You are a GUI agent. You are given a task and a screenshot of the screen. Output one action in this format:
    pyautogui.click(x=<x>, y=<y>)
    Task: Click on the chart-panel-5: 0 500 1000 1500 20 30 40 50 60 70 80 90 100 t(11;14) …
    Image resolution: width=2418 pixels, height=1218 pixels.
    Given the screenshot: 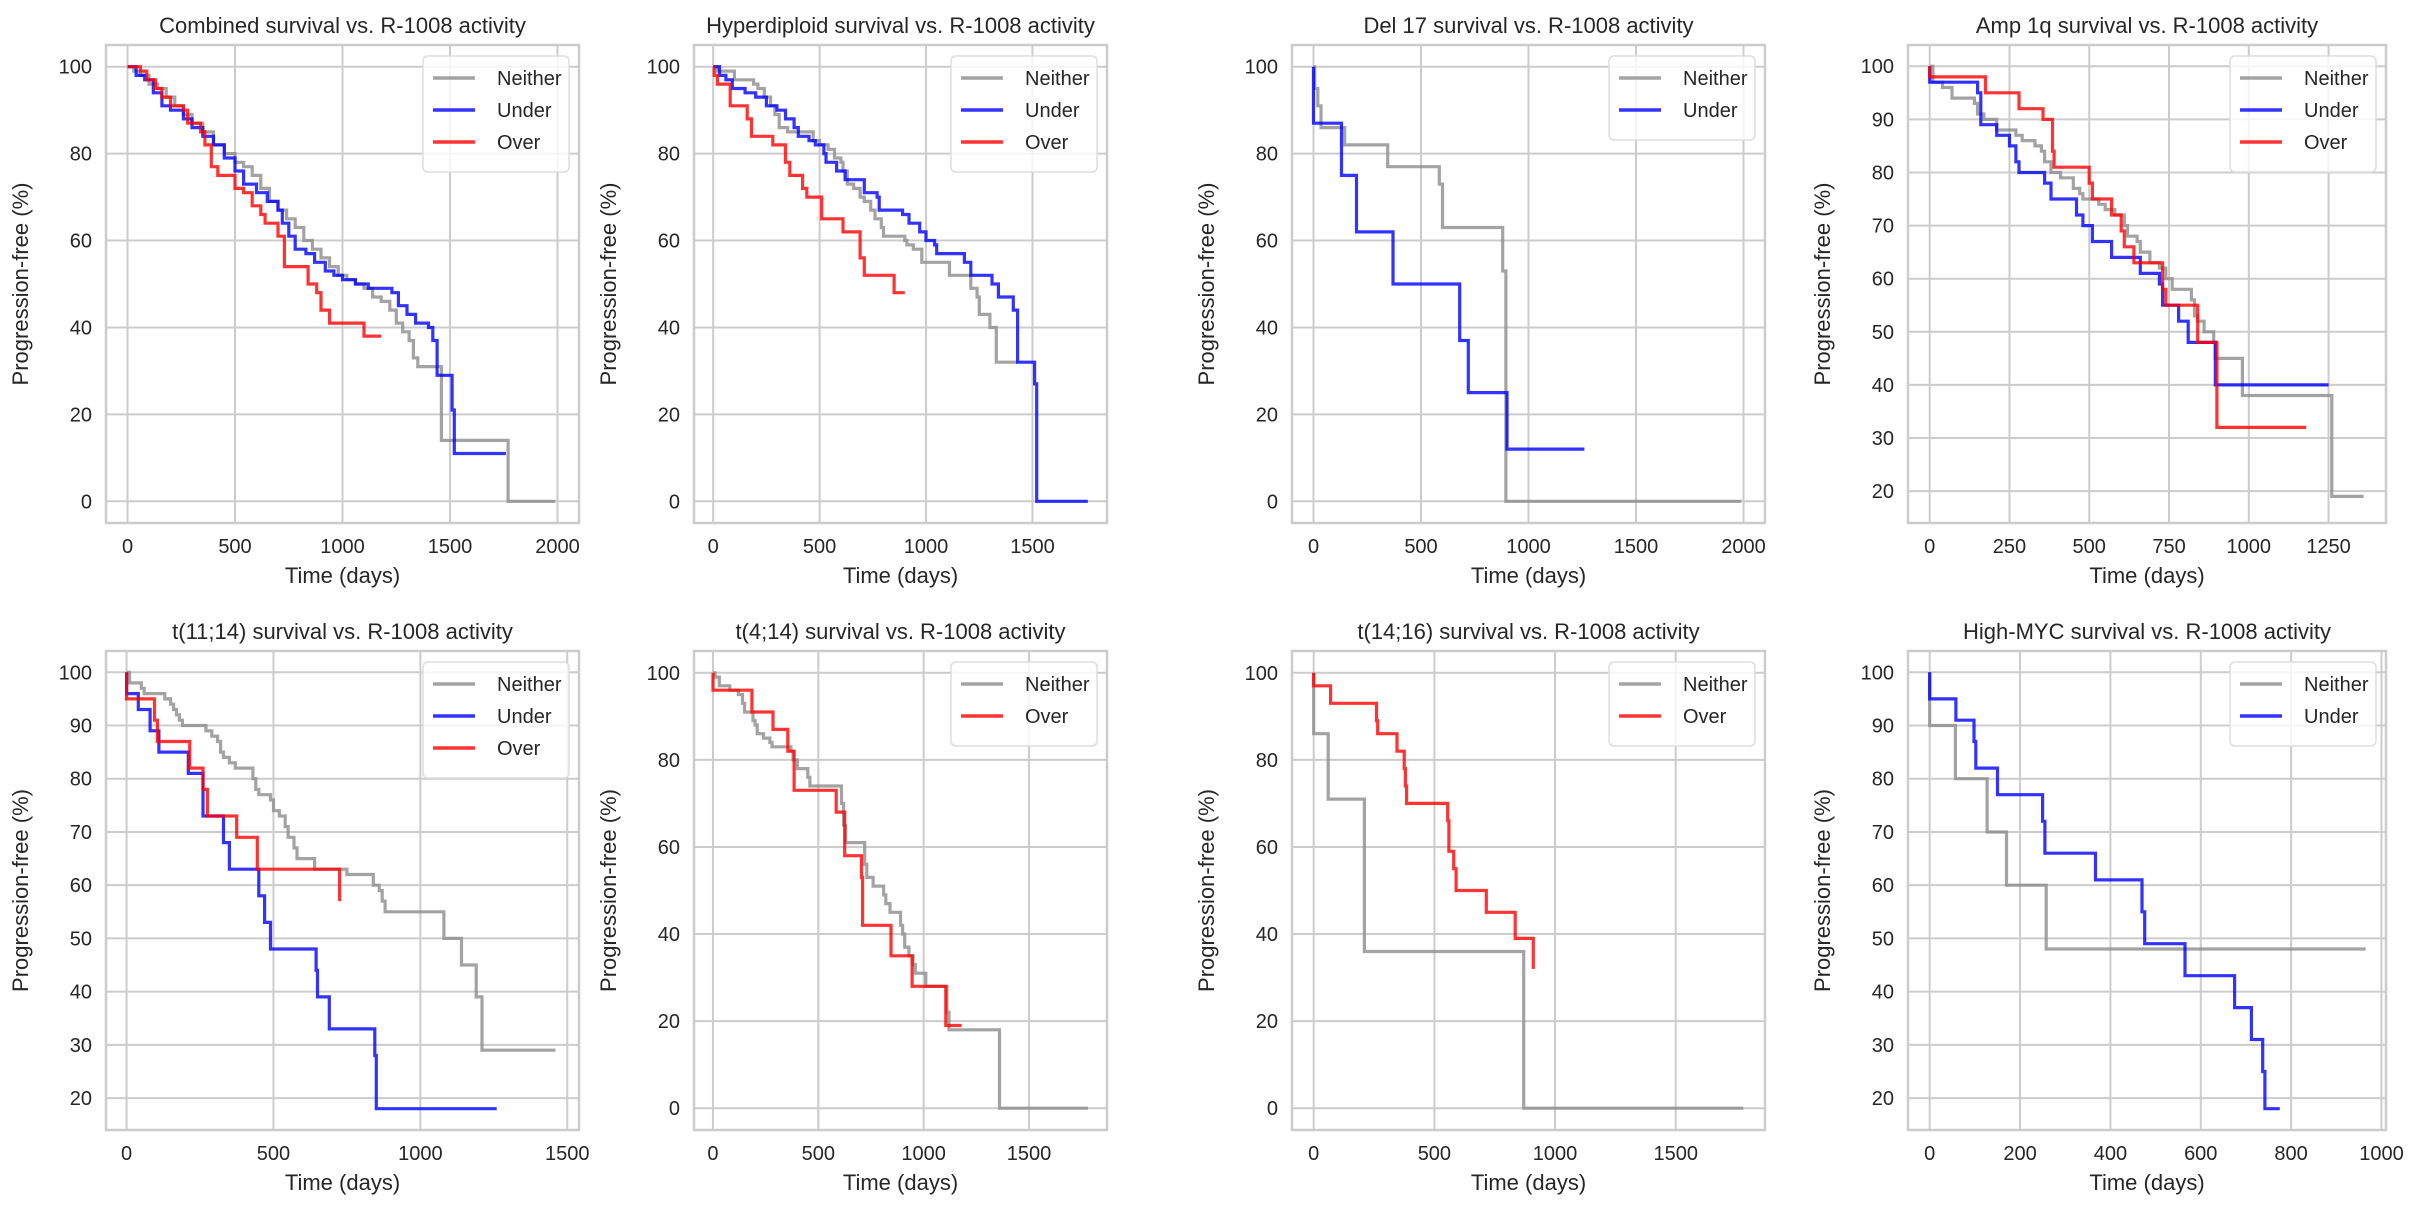 What is the action you would take?
    pyautogui.click(x=298, y=907)
    